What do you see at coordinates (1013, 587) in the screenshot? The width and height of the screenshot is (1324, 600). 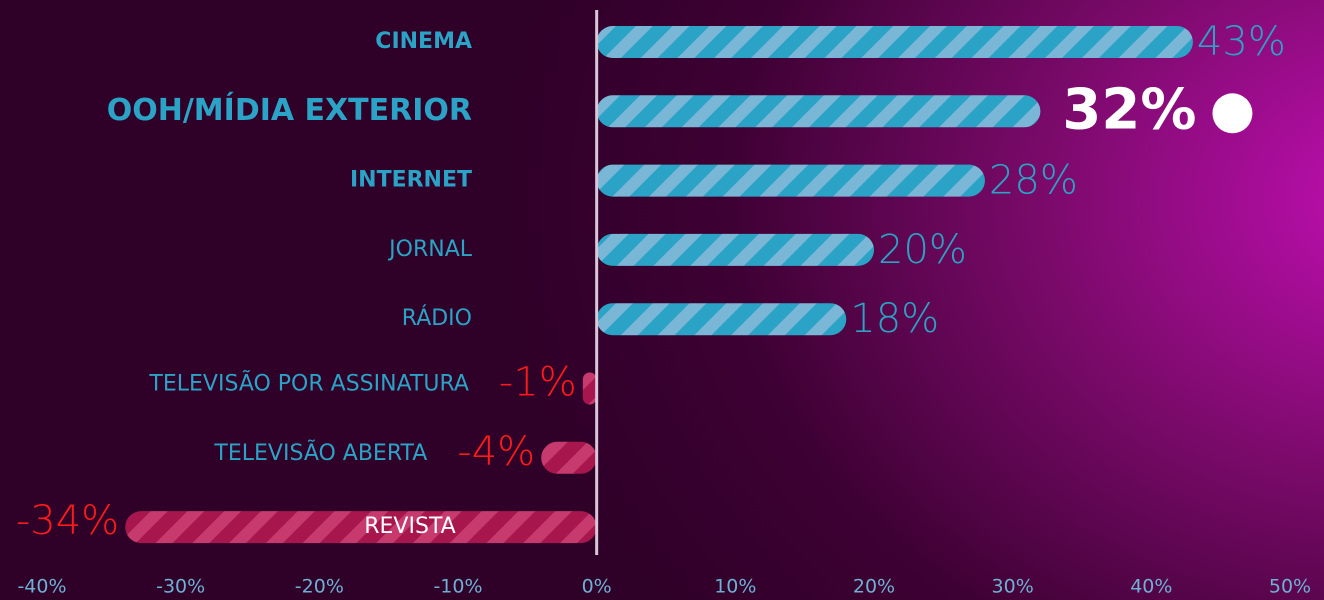 I see `x-tick-label: 30%` at bounding box center [1013, 587].